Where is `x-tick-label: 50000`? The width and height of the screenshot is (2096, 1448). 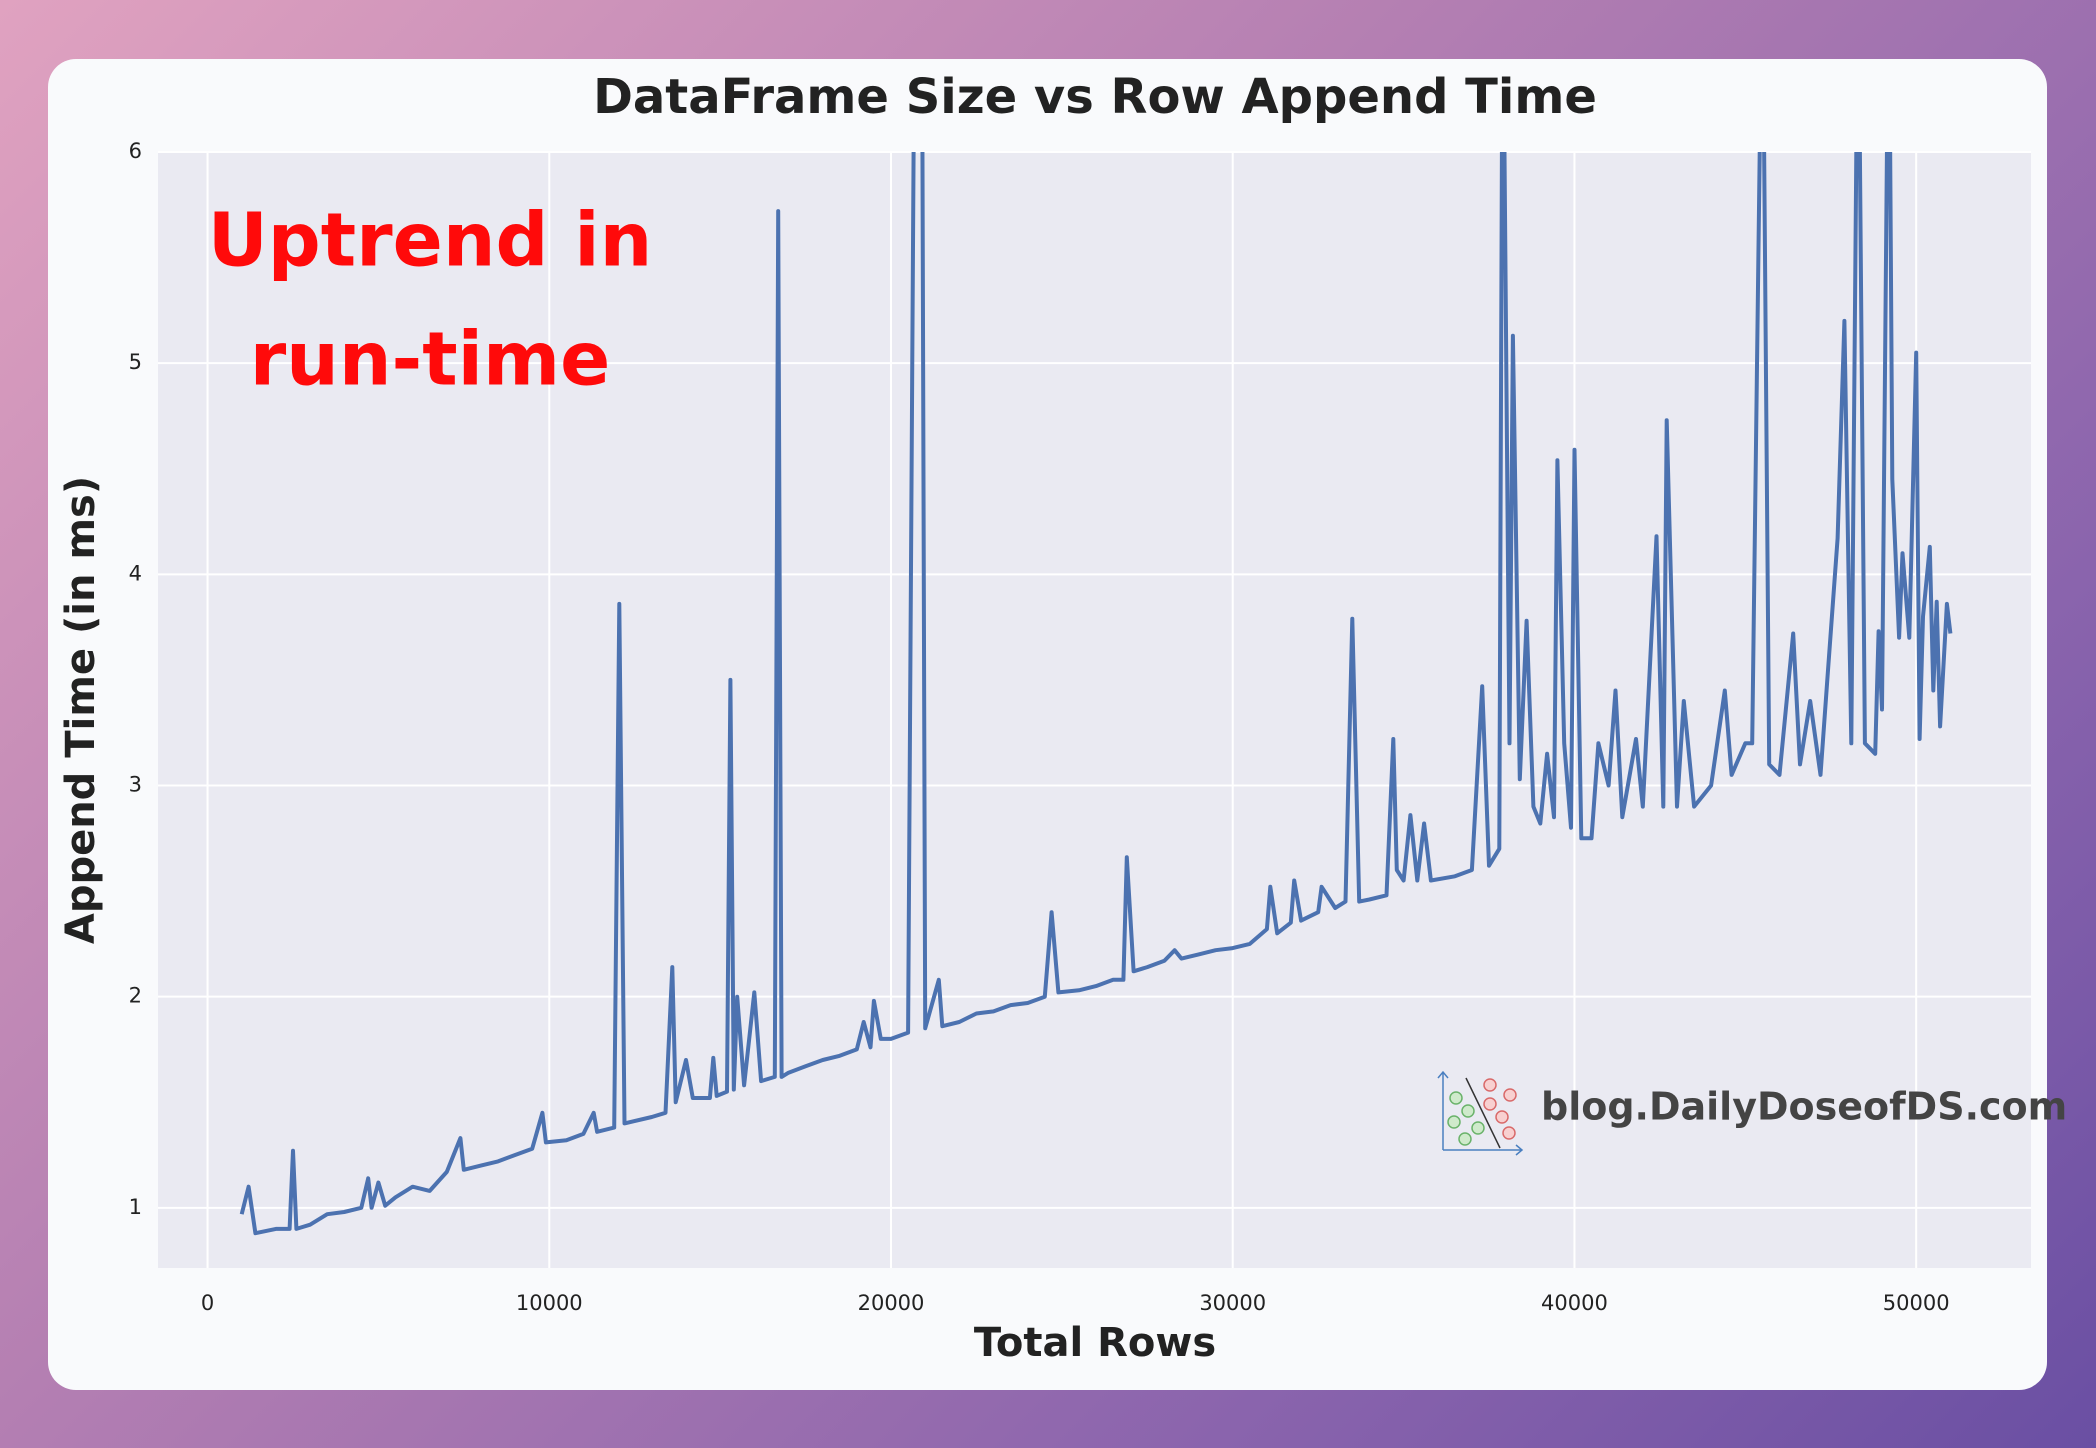 x-tick-label: 50000 is located at coordinates (1916, 1303).